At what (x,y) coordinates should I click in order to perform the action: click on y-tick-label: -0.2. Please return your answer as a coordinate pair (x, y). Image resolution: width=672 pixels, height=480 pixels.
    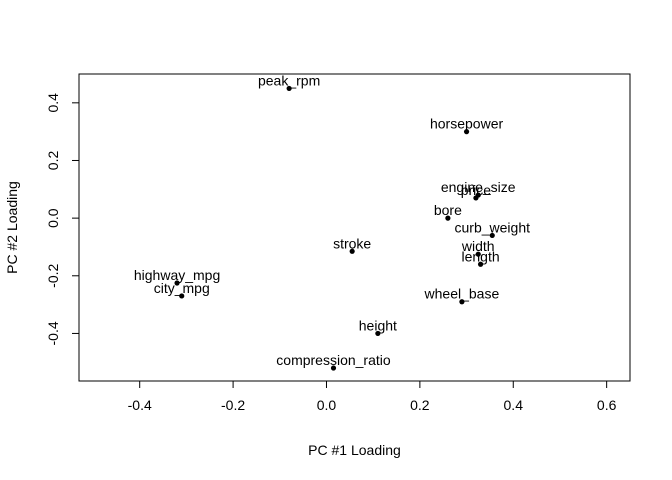
    Looking at the image, I should click on (53, 276).